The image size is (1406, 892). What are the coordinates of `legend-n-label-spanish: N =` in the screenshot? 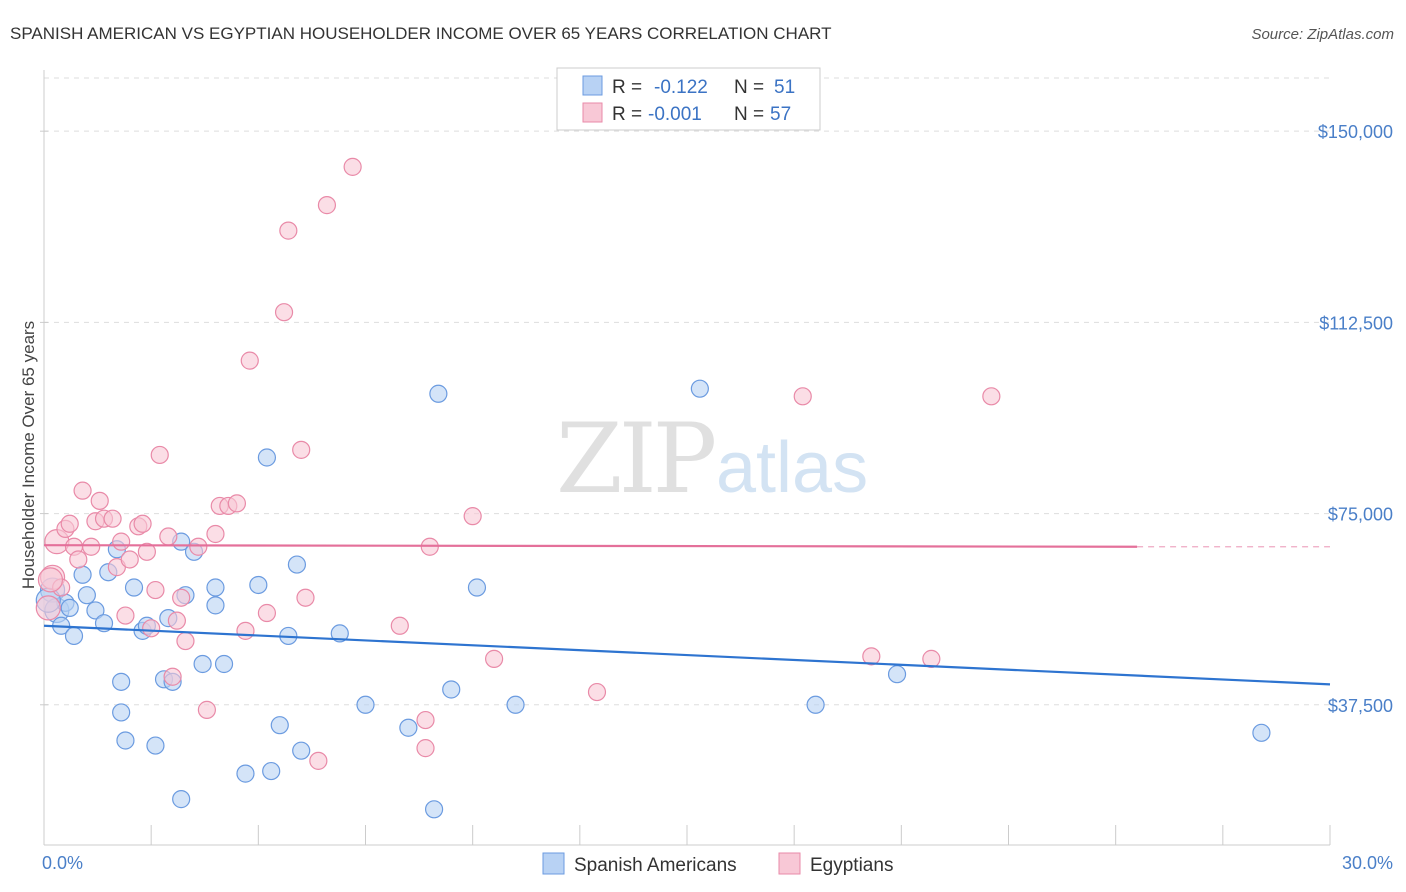 It's located at (749, 87).